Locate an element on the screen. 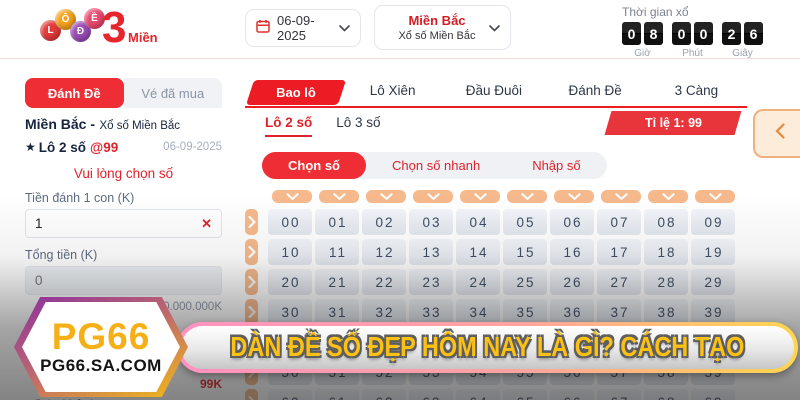 The width and height of the screenshot is (800, 400). promo-banner: DÀN ĐỀ SỐ ĐẸP HÔM NAY LÀ GÌ? CÁCH TẠO is located at coordinates (487, 347).